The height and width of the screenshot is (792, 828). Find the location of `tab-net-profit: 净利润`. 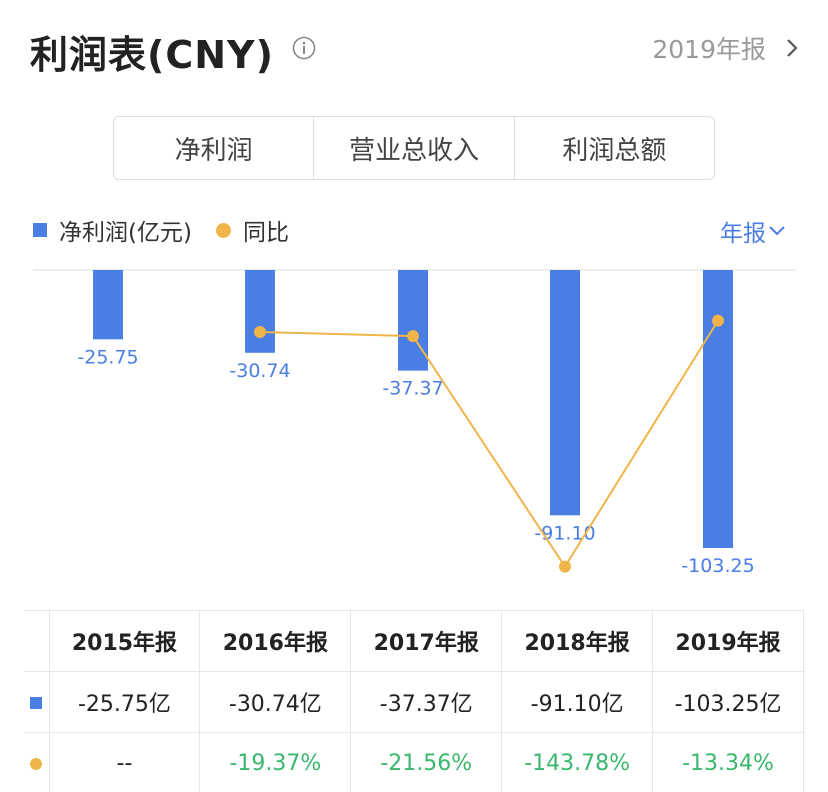

tab-net-profit: 净利润 is located at coordinates (213, 150).